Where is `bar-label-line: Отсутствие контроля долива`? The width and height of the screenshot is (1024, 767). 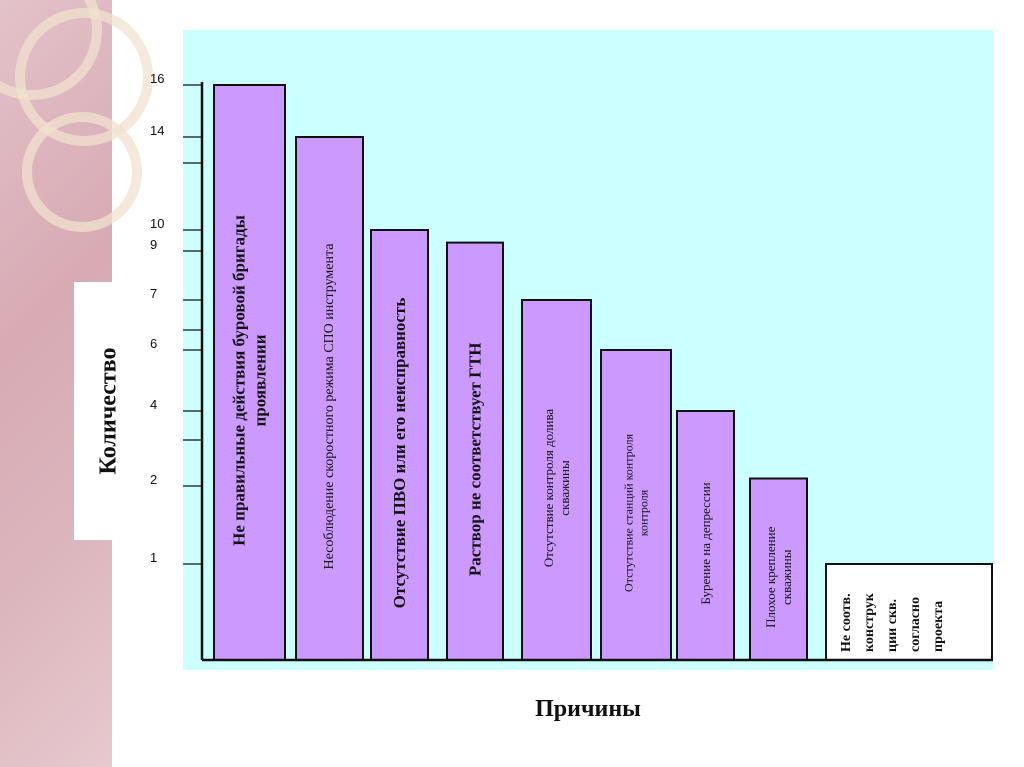 bar-label-line: Отсутствие контроля долива is located at coordinates (548, 488).